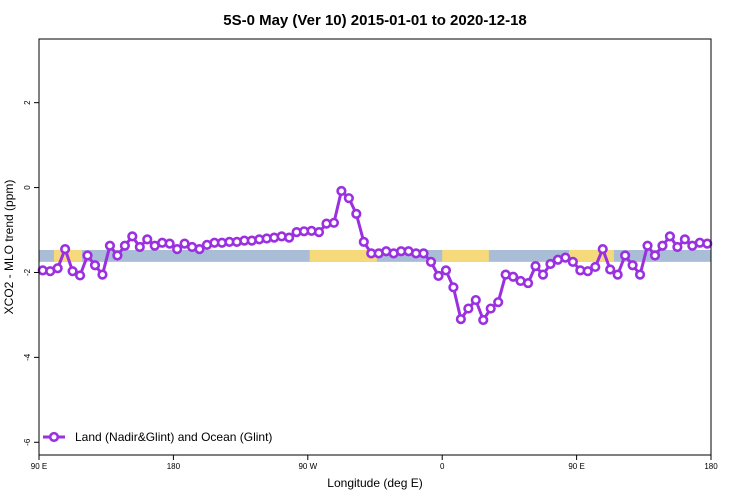 This screenshot has width=750, height=500. What do you see at coordinates (27, 272) in the screenshot?
I see `y-tick-label: -2` at bounding box center [27, 272].